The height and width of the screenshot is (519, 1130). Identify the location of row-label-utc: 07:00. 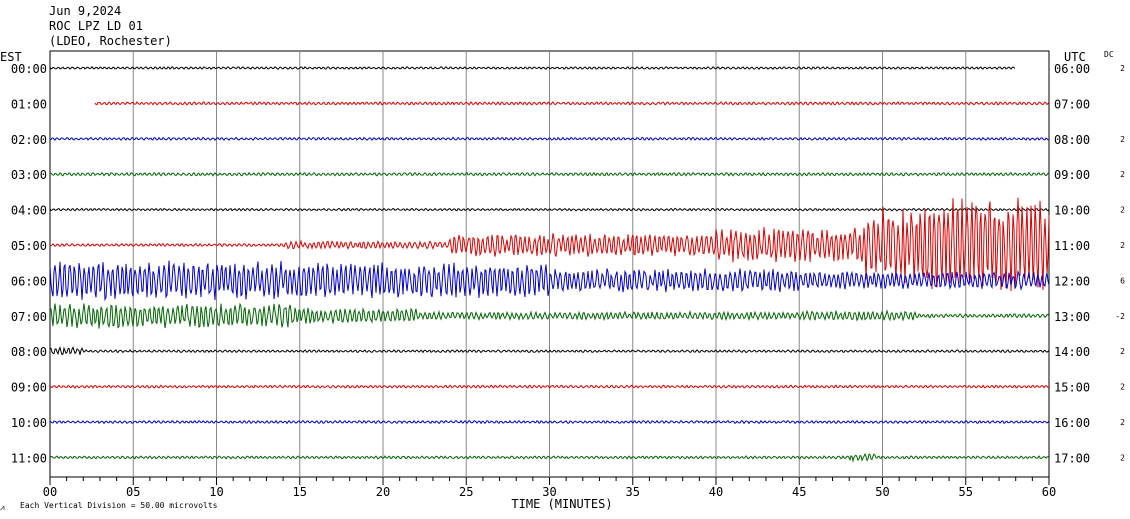
(1072, 104).